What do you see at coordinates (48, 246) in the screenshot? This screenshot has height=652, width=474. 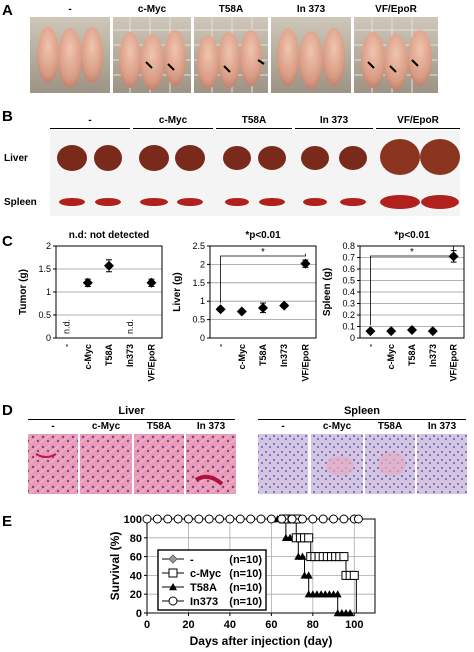 I see `y-tick-label: 2` at bounding box center [48, 246].